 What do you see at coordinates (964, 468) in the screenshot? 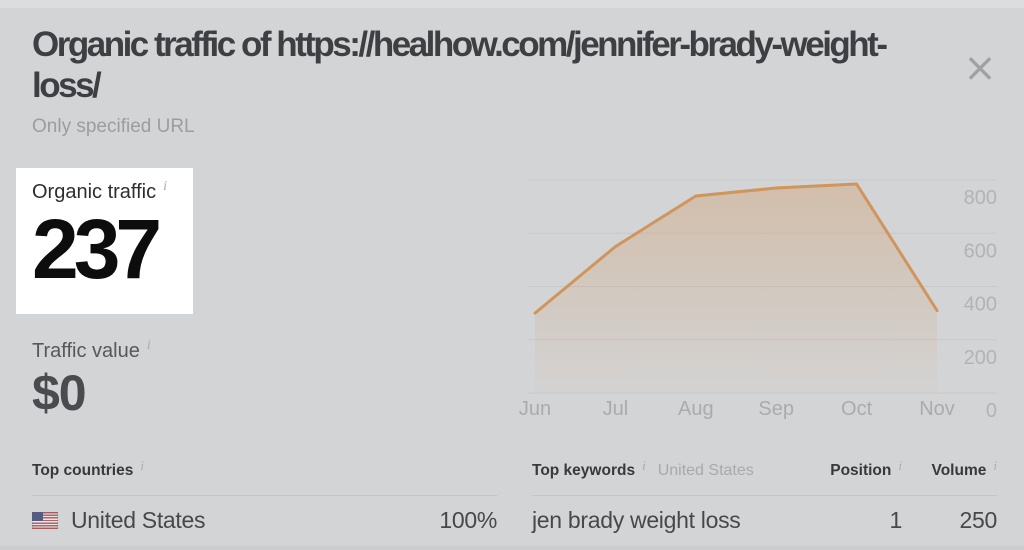
I see `volume-column-header: Volume i` at bounding box center [964, 468].